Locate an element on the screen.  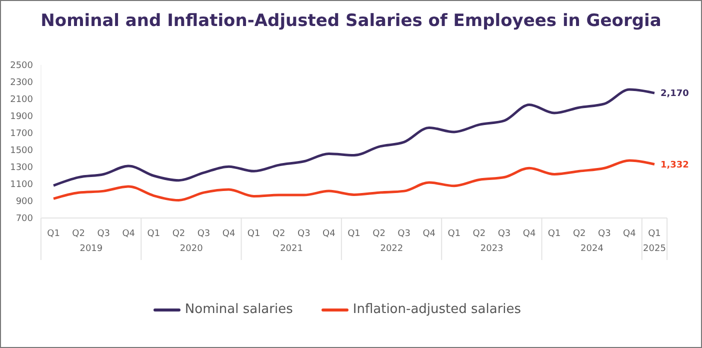
text: 2021 is located at coordinates (291, 249).